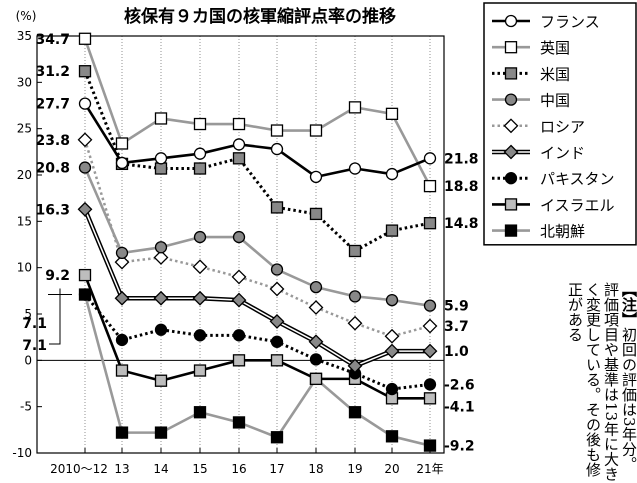 This screenshot has height=483, width=637. I want to click on series-0-line, so click(257, 140).